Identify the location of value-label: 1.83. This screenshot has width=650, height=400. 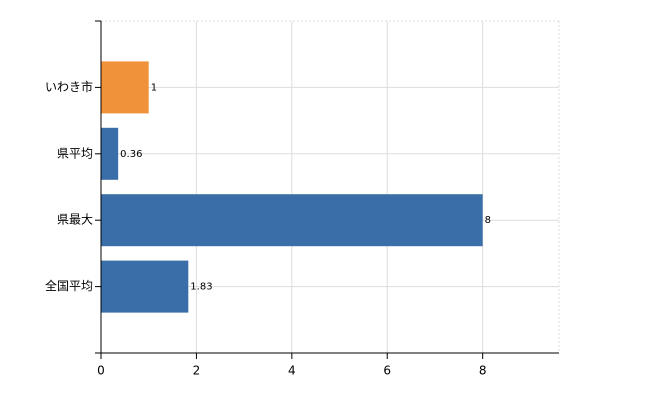
(201, 287).